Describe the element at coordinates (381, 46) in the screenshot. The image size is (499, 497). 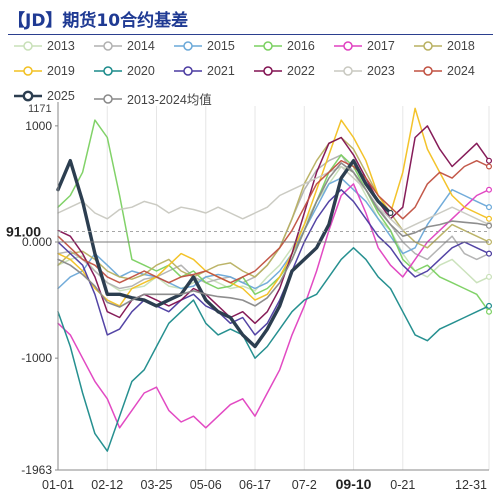
I see `legend-label: 2017` at that location.